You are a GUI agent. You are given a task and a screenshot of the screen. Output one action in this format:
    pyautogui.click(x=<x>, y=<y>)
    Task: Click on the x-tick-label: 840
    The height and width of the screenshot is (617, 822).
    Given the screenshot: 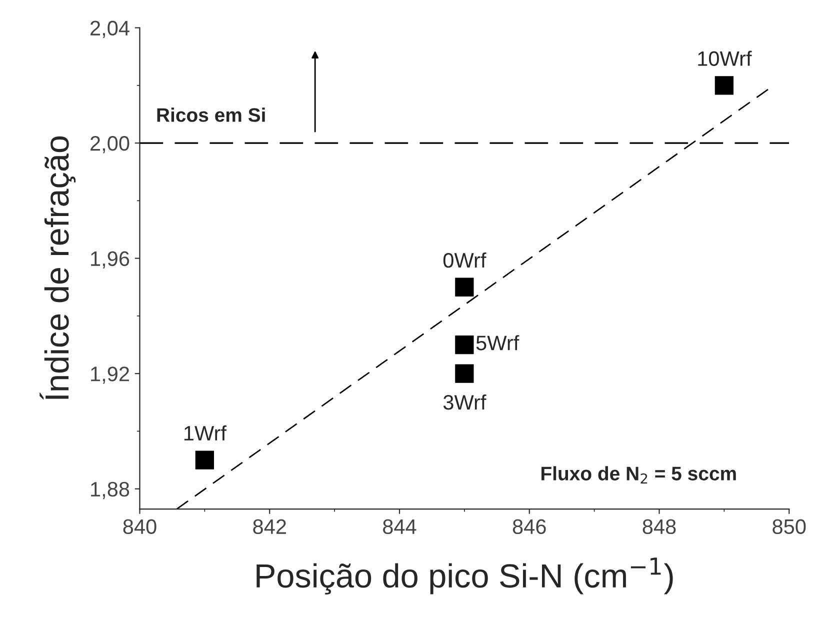 What is the action you would take?
    pyautogui.click(x=139, y=526)
    